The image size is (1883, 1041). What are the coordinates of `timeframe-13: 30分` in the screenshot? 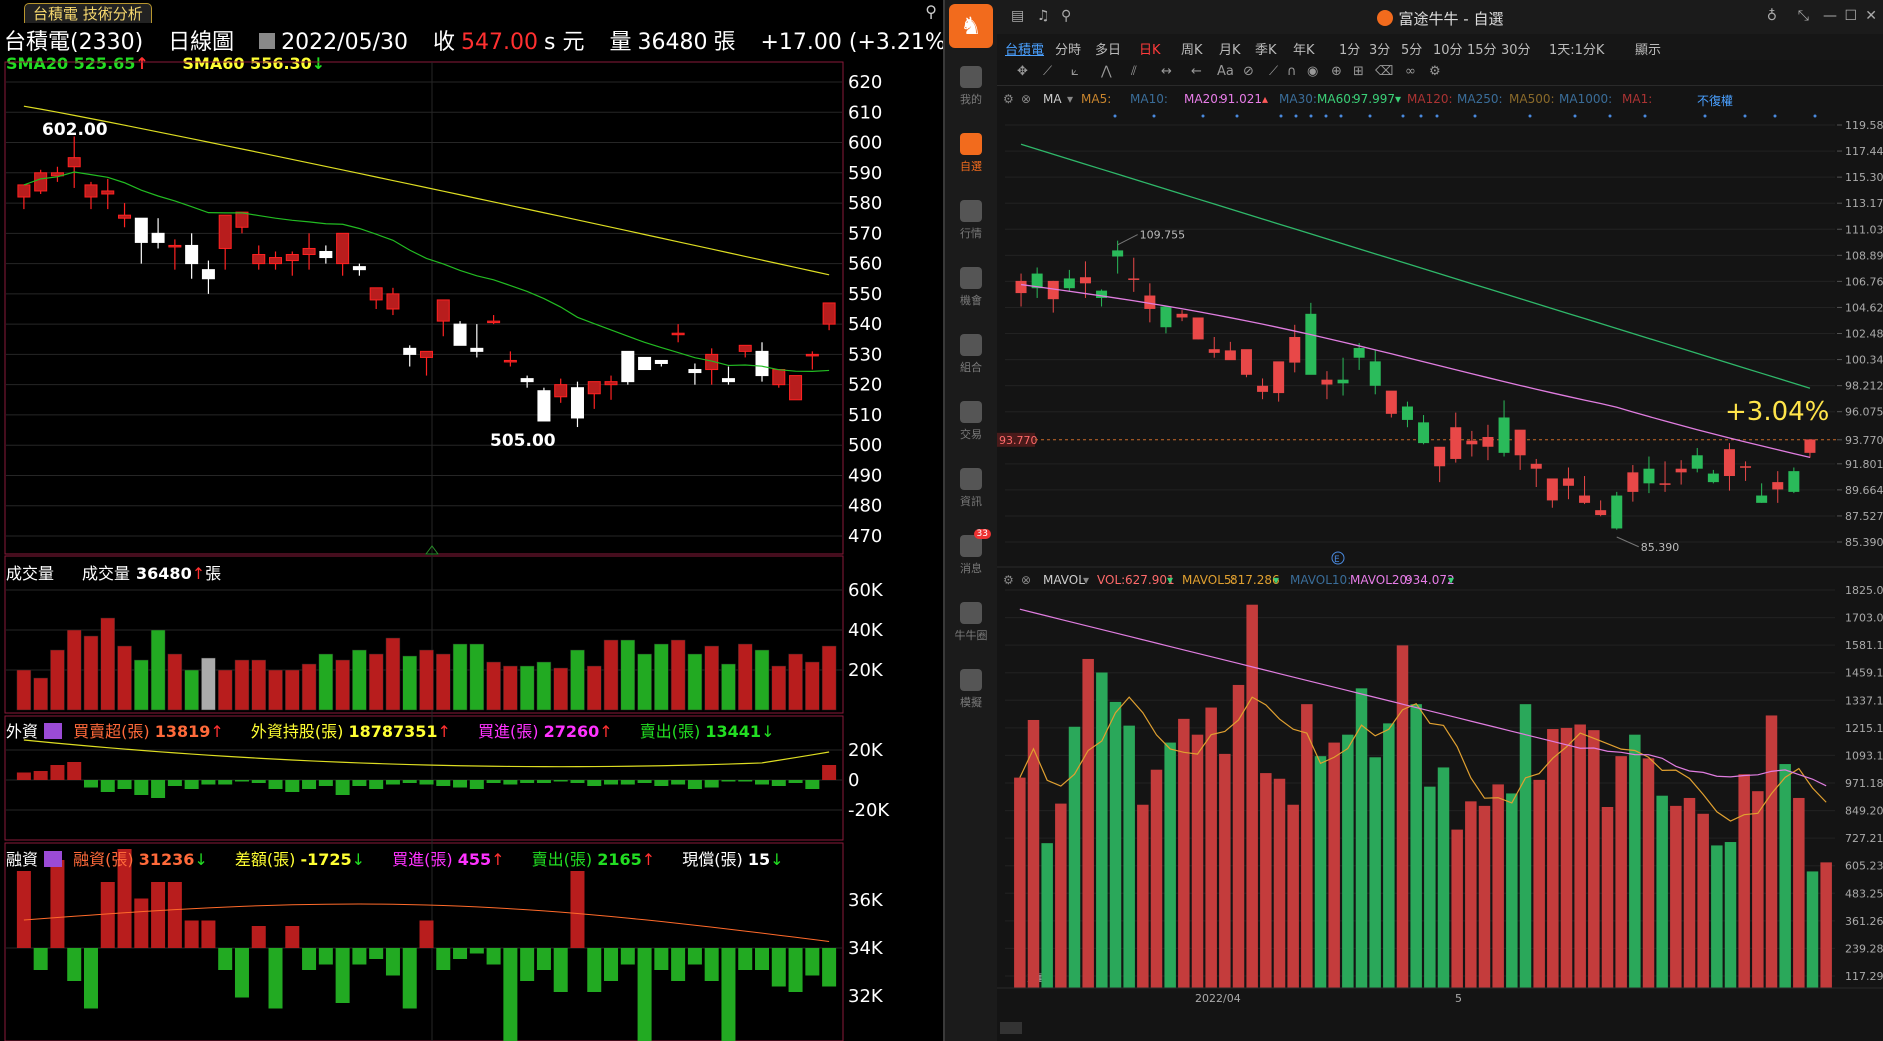 It's located at (1516, 50).